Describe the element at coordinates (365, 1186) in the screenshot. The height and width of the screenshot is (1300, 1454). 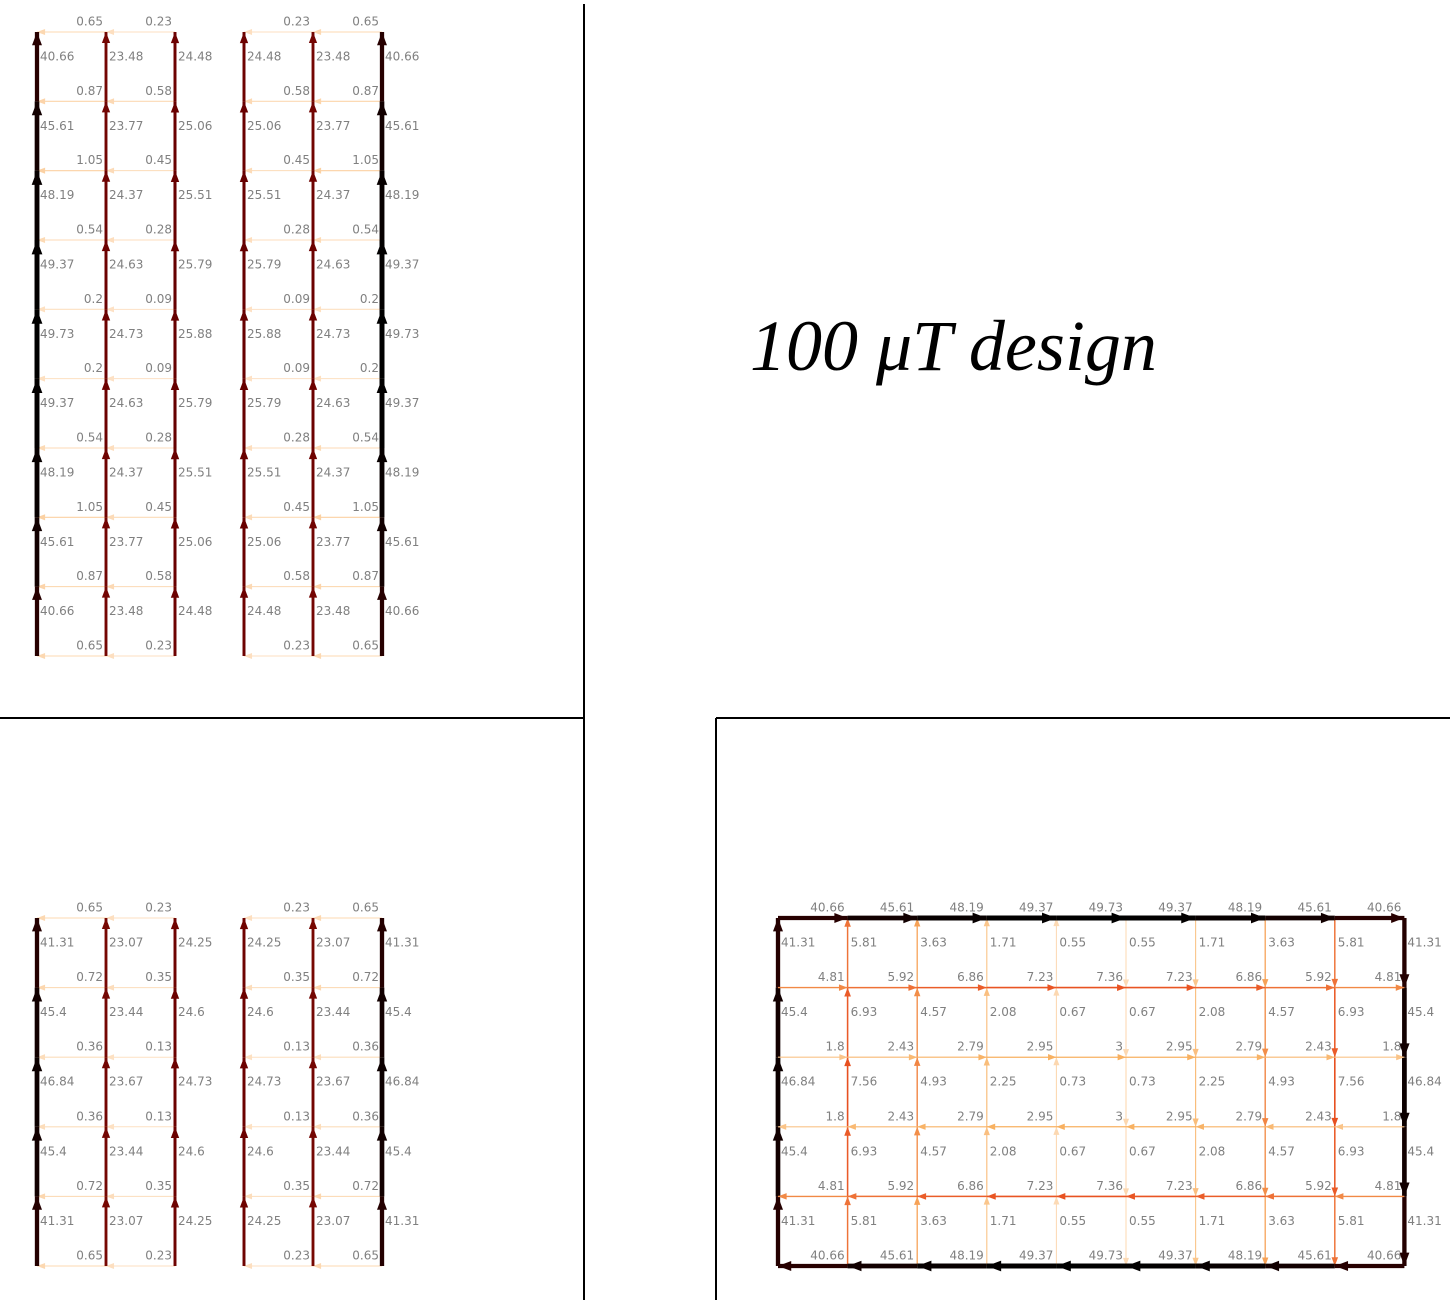
I see `value-label: 0.72` at that location.